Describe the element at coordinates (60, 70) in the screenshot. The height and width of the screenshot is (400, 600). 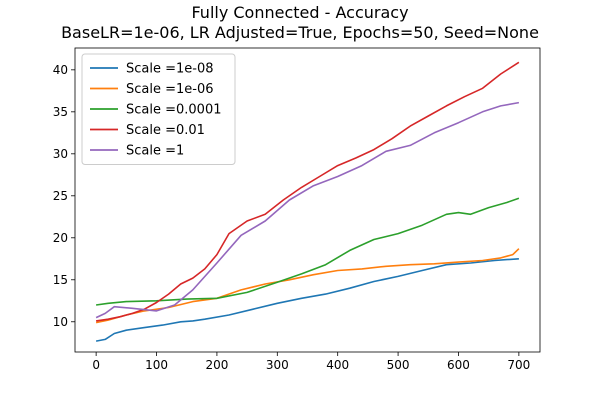
I see `y-tick-label: 40` at that location.